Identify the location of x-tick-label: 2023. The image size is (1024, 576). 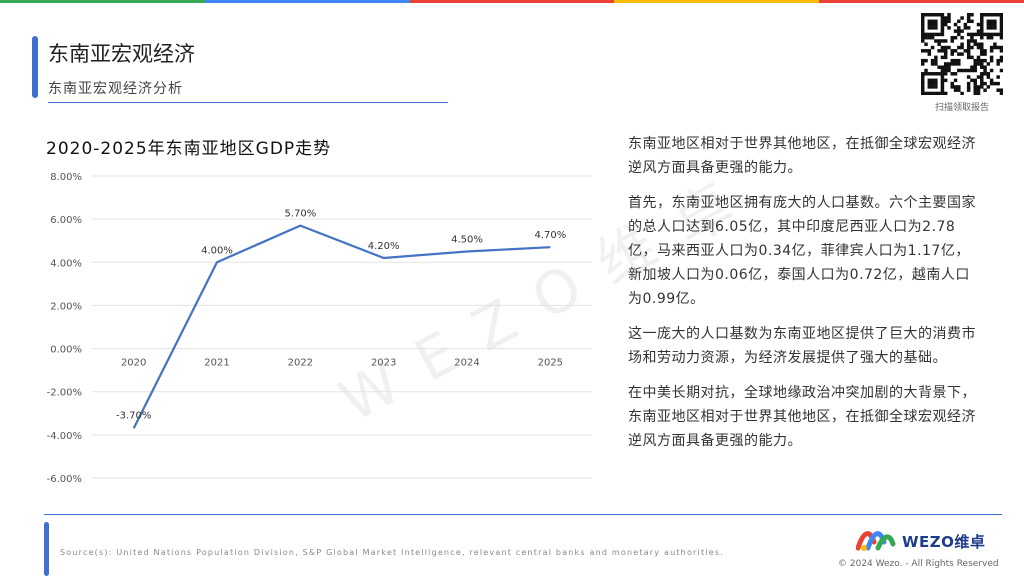
(383, 363).